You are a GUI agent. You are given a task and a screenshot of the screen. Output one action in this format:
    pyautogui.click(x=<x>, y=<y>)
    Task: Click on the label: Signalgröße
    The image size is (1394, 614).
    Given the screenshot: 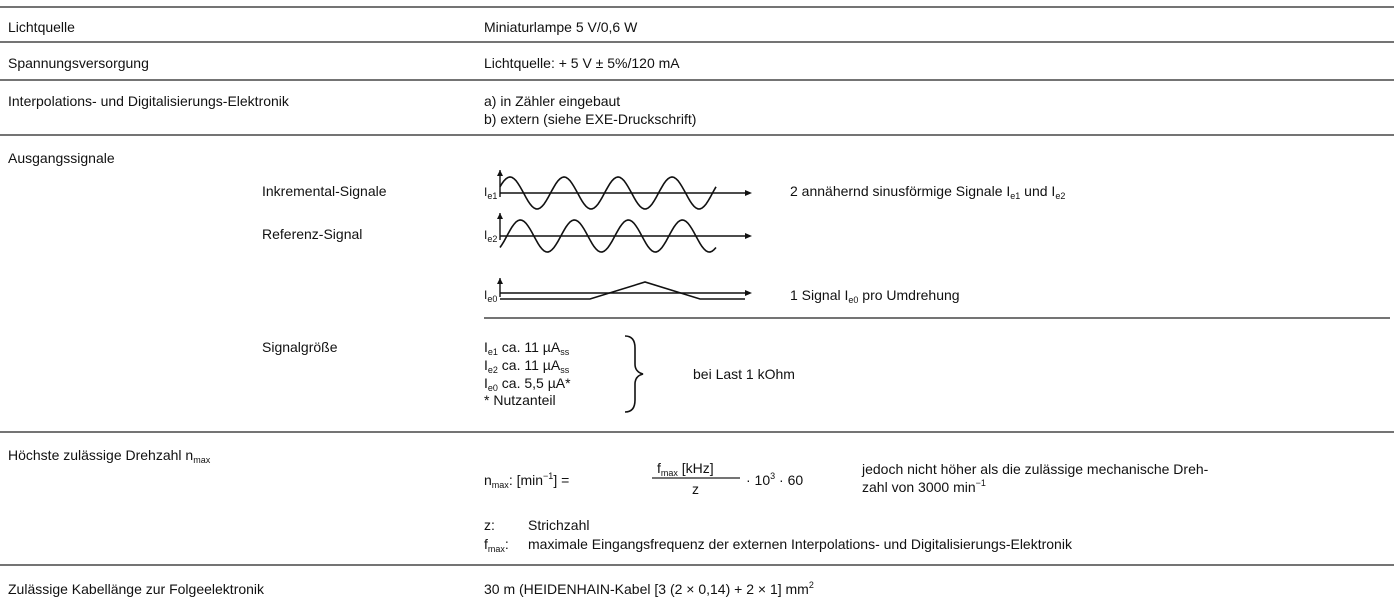 What is the action you would take?
    pyautogui.click(x=300, y=347)
    